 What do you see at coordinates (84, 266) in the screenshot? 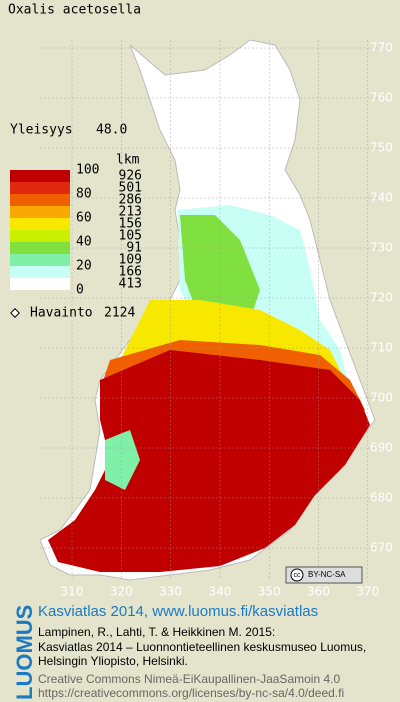
I see `legend-scale-label: 20` at bounding box center [84, 266].